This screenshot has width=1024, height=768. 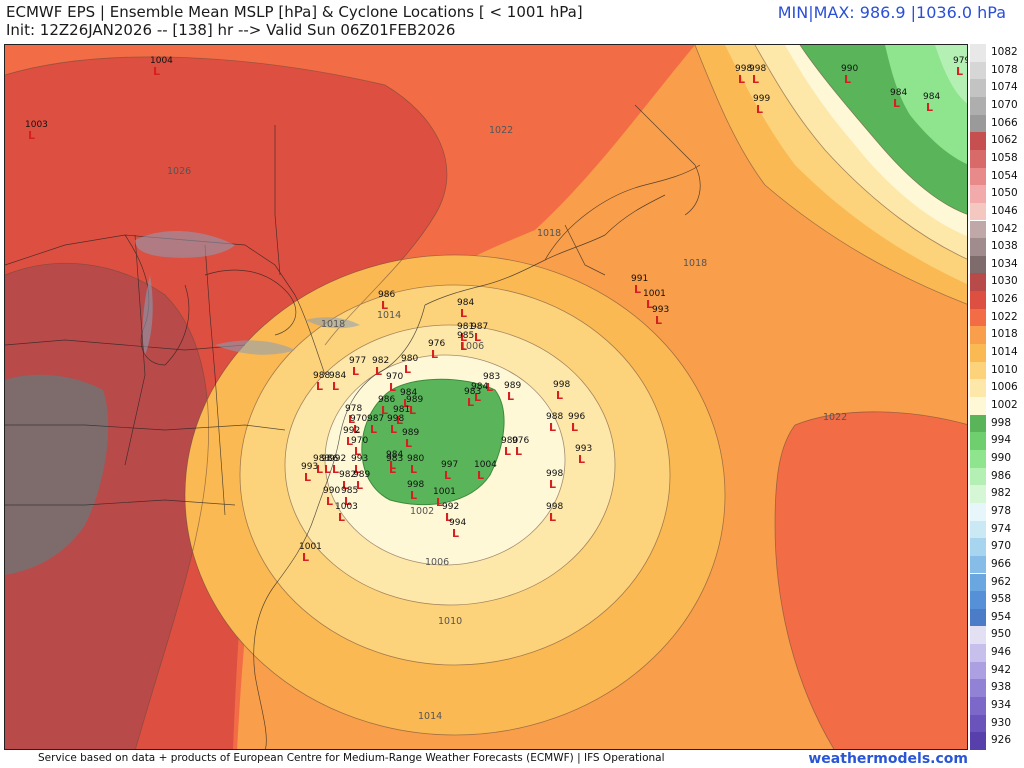 What do you see at coordinates (926, 105) in the screenshot?
I see `field-990-ne` at bounding box center [926, 105].